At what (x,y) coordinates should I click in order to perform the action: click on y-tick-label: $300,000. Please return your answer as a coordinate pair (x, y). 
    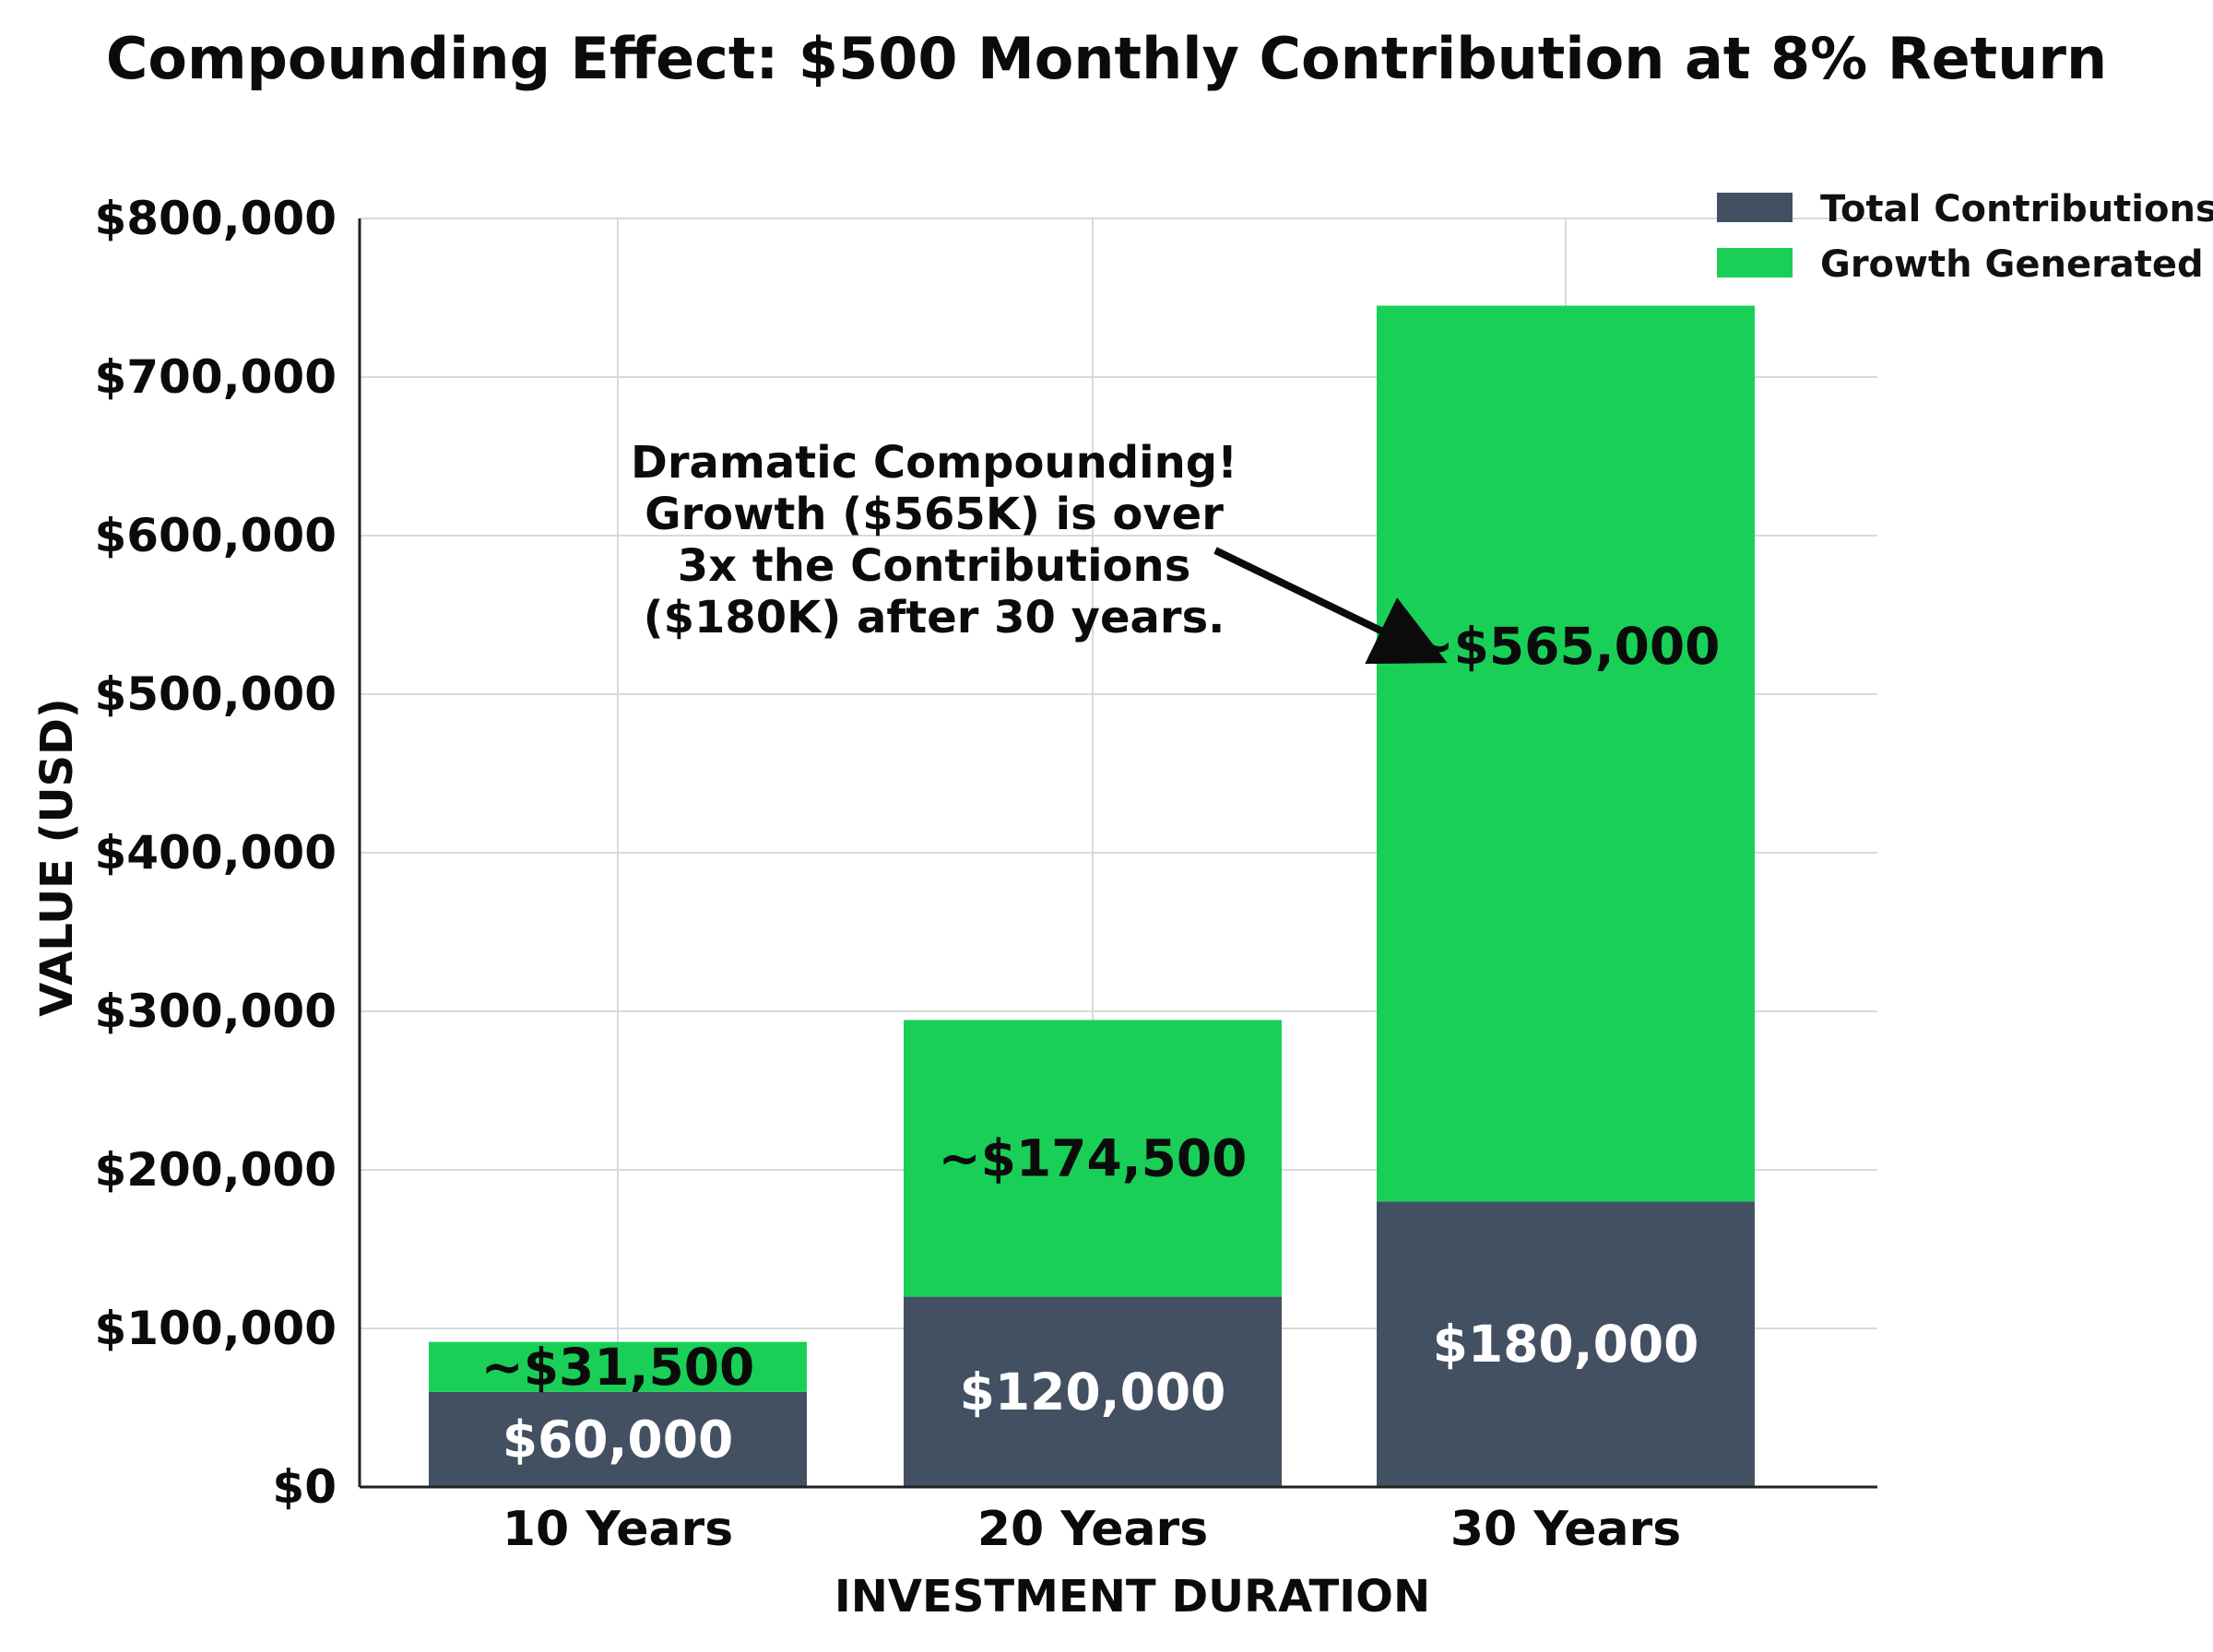
    Looking at the image, I should click on (215, 1011).